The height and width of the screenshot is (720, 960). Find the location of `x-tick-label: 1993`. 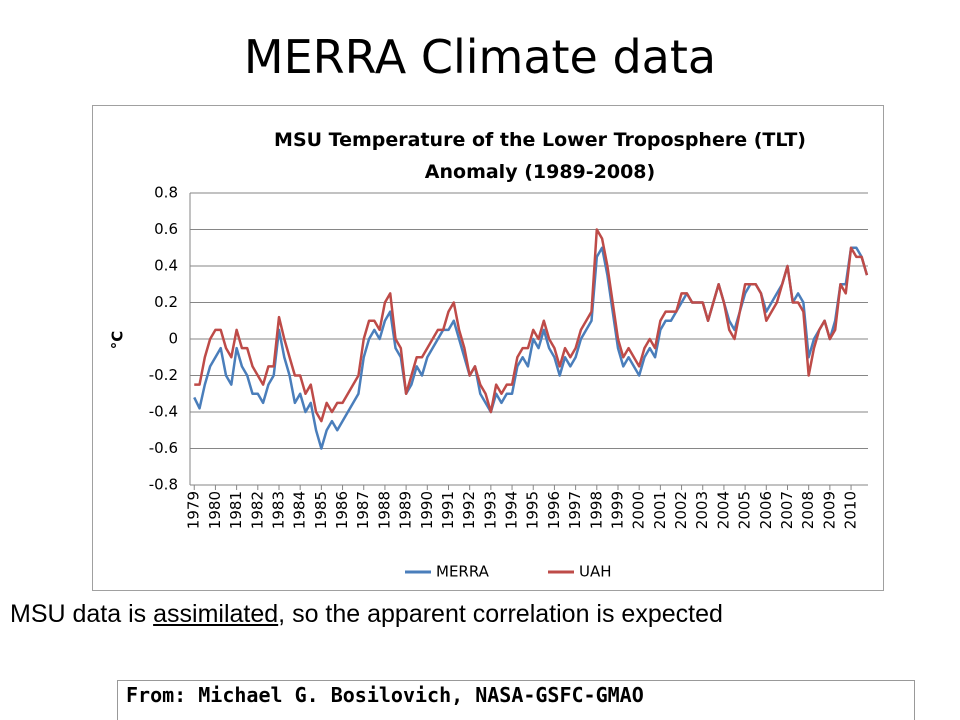

x-tick-label: 1993 is located at coordinates (490, 510).